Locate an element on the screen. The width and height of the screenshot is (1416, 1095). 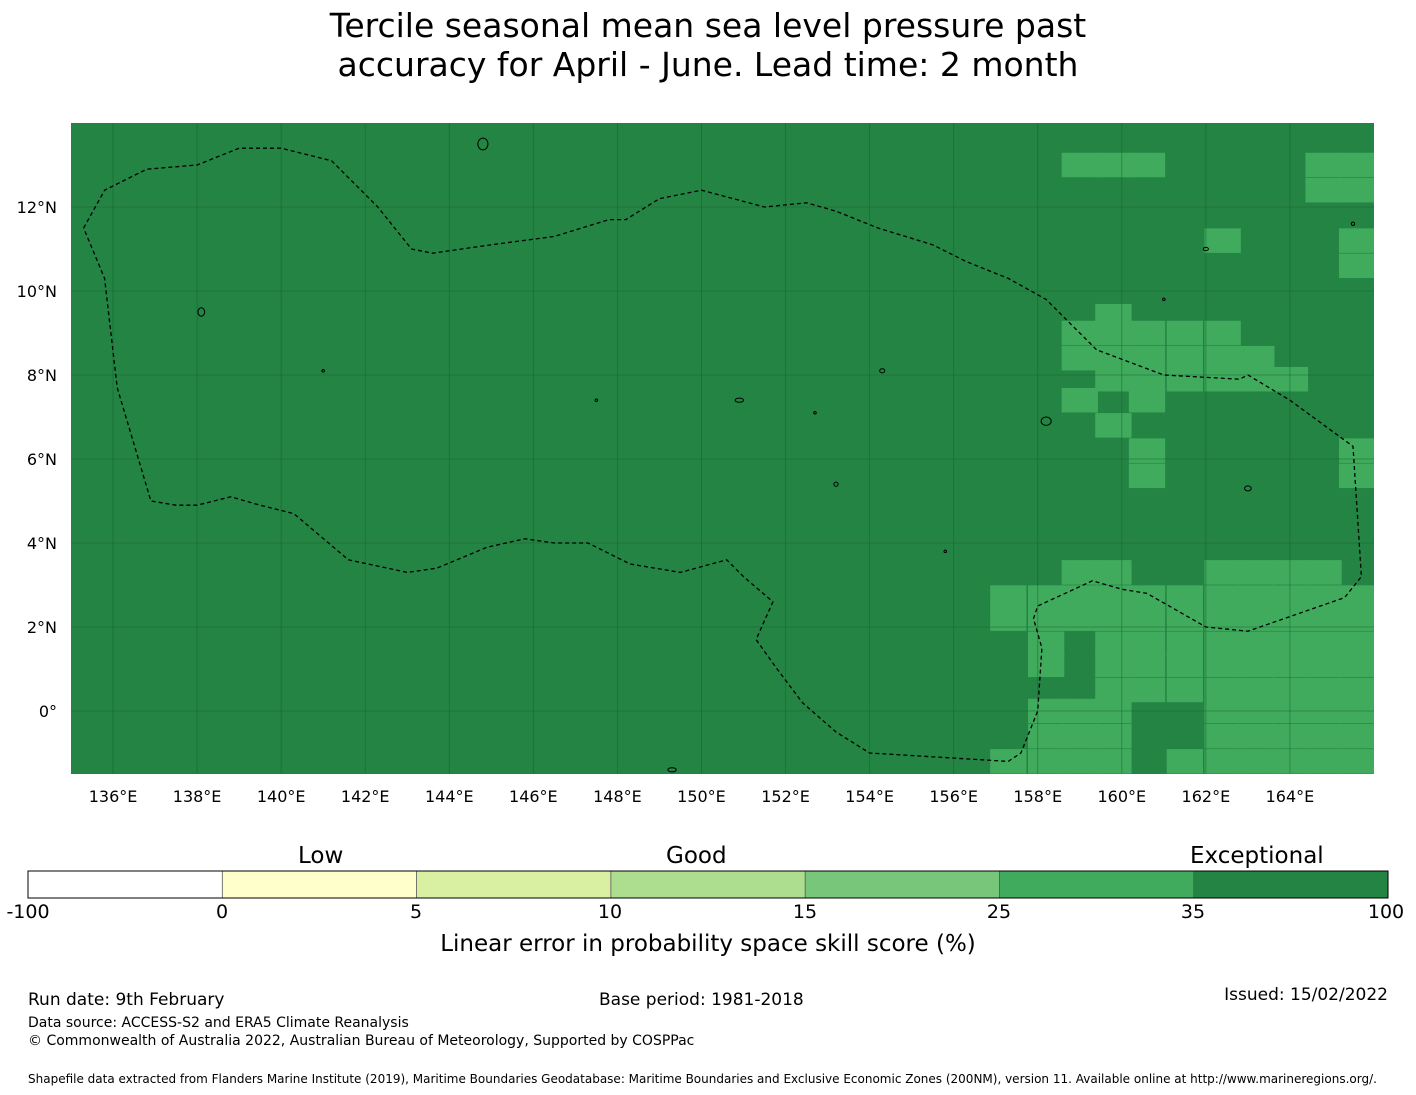
colorbar-tick: 15 is located at coordinates (805, 912).